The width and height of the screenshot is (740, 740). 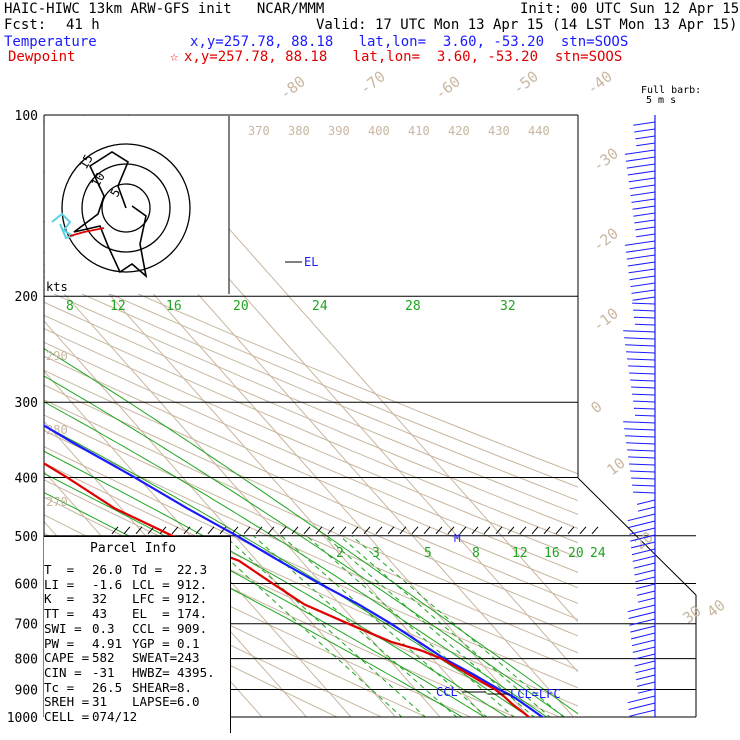 I want to click on header-init: Init: 00 UTC Sun 12 Apr 15, so click(x=630, y=9).